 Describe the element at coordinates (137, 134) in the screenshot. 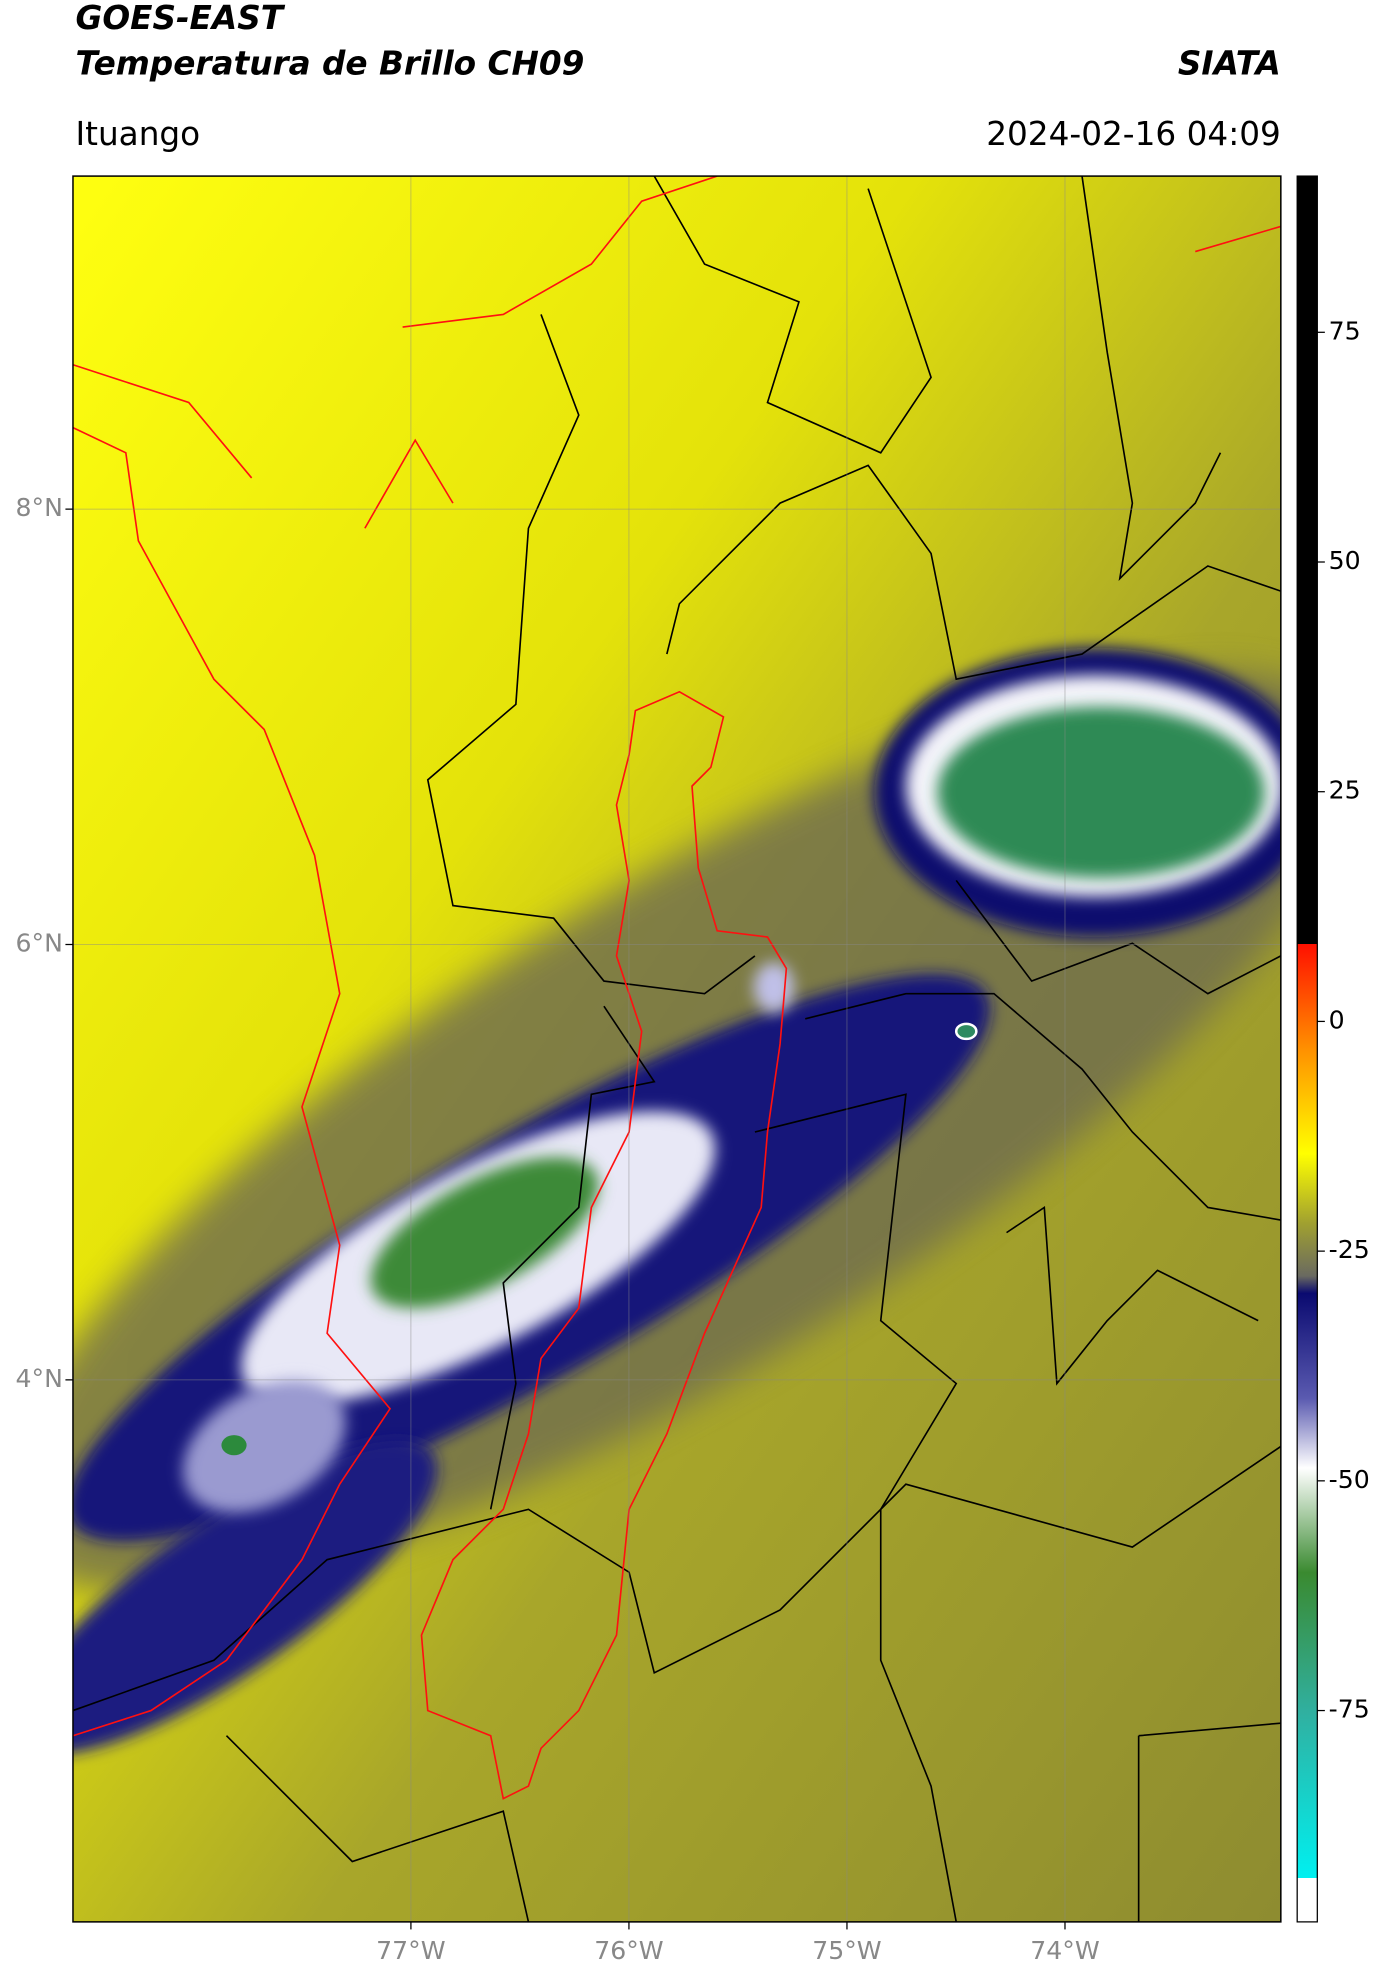

I see `location: Ituango` at that location.